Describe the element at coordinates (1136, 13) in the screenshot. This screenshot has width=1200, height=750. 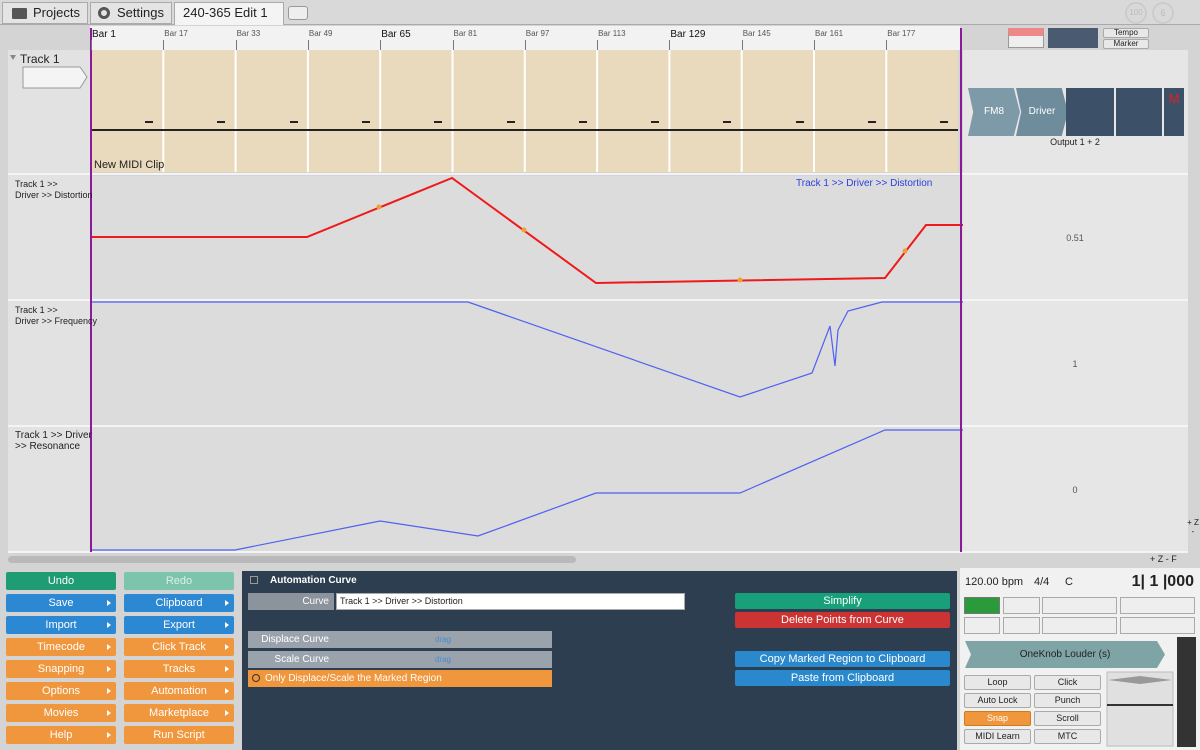
I see `cpu-meter: 100` at that location.